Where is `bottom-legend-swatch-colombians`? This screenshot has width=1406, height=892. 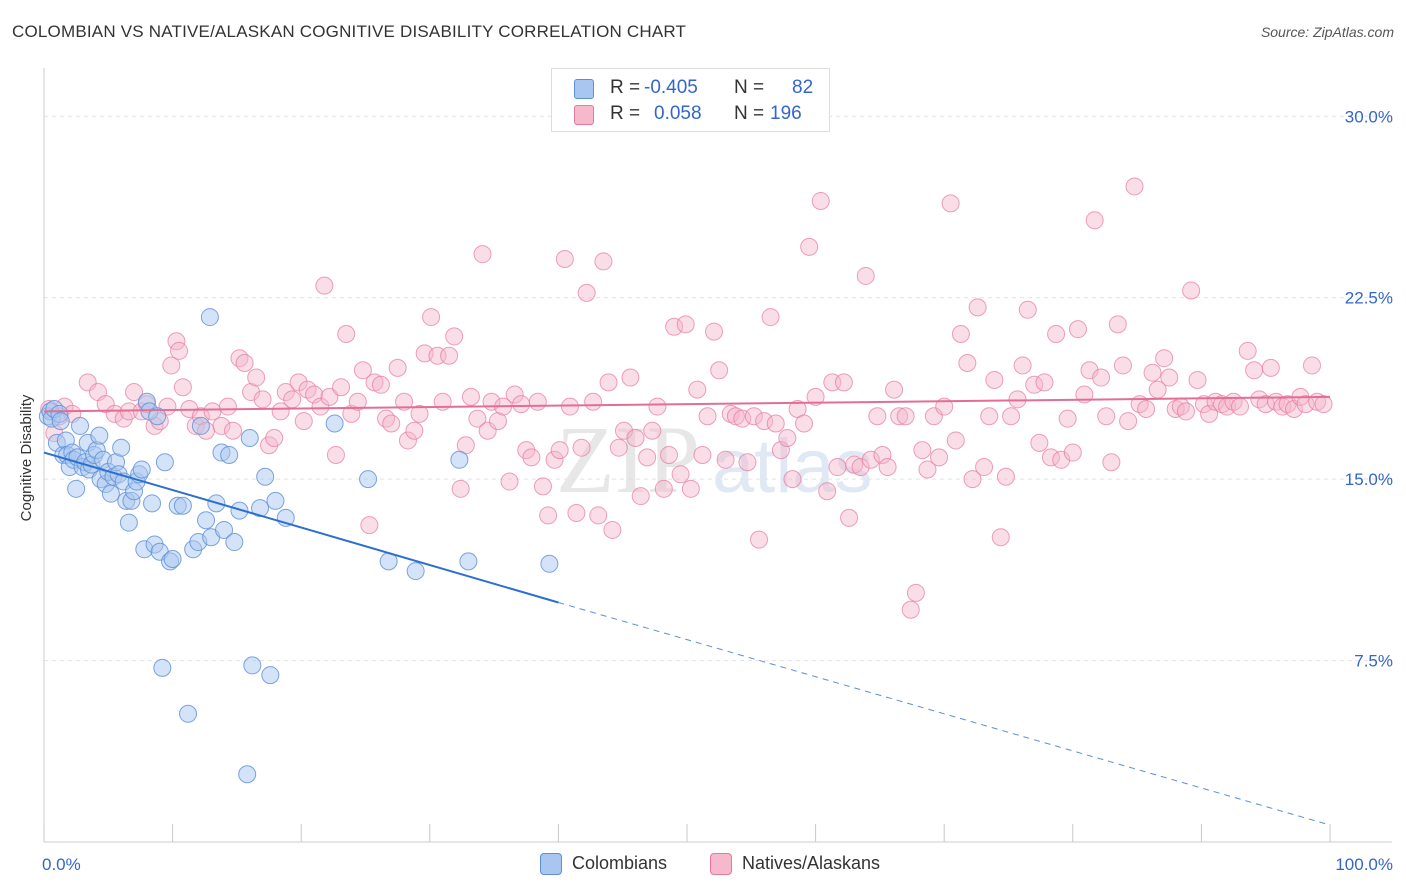 bottom-legend-swatch-colombians is located at coordinates (551, 864).